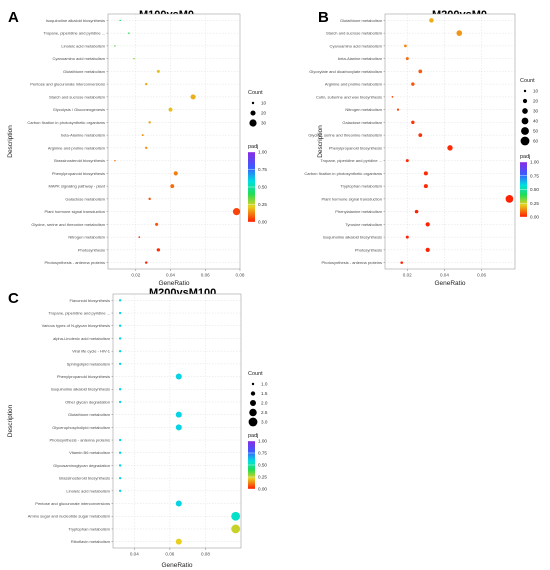 This screenshot has width=550, height=570. I want to click on padj-legend-label: 1.00, so click(262, 152).